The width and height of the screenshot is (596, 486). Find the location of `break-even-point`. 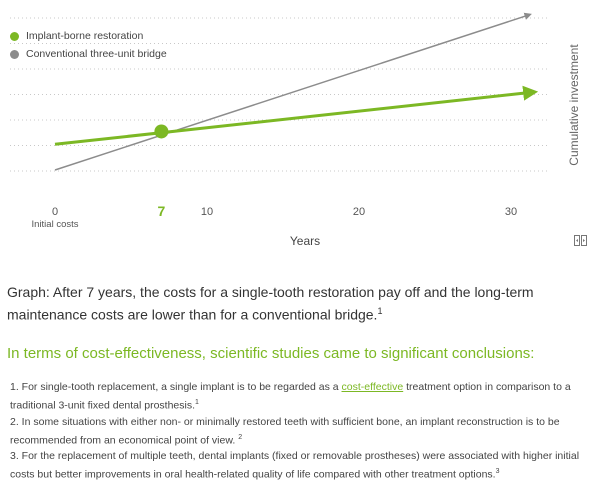

break-even-point is located at coordinates (161, 131).